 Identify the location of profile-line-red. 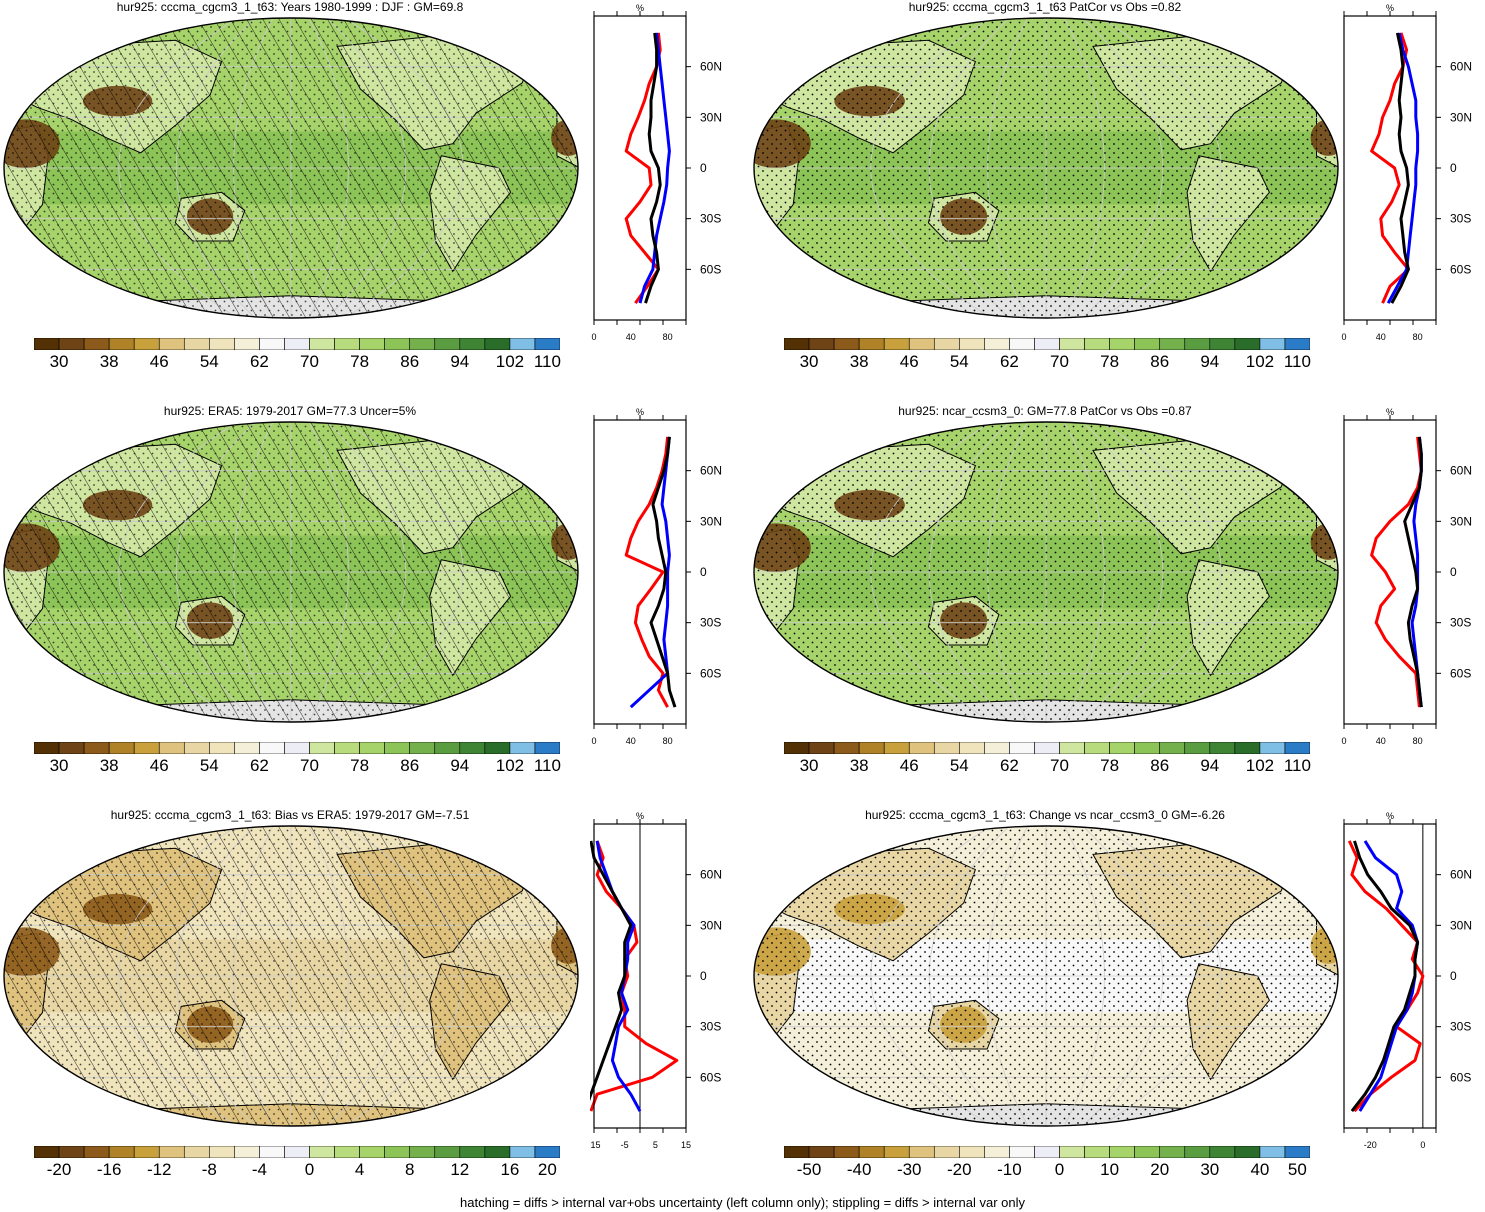
(634, 976).